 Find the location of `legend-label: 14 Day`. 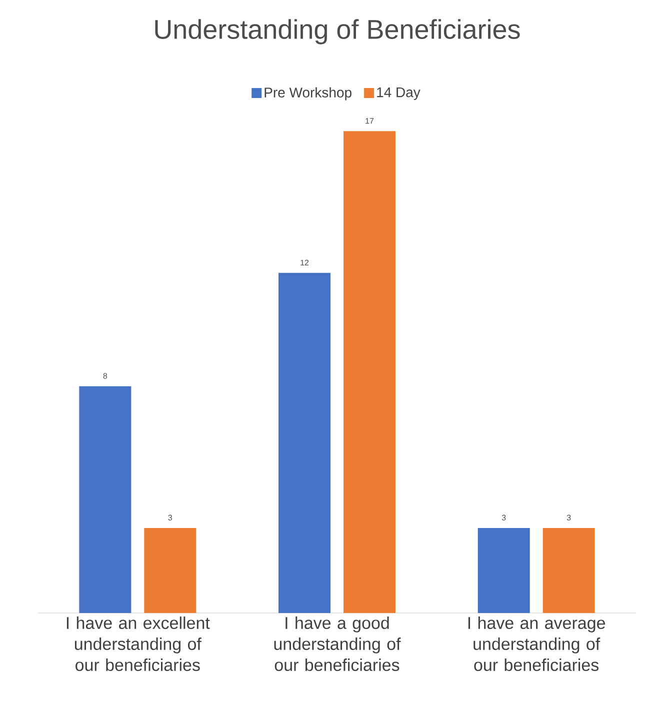

legend-label: 14 Day is located at coordinates (398, 93).